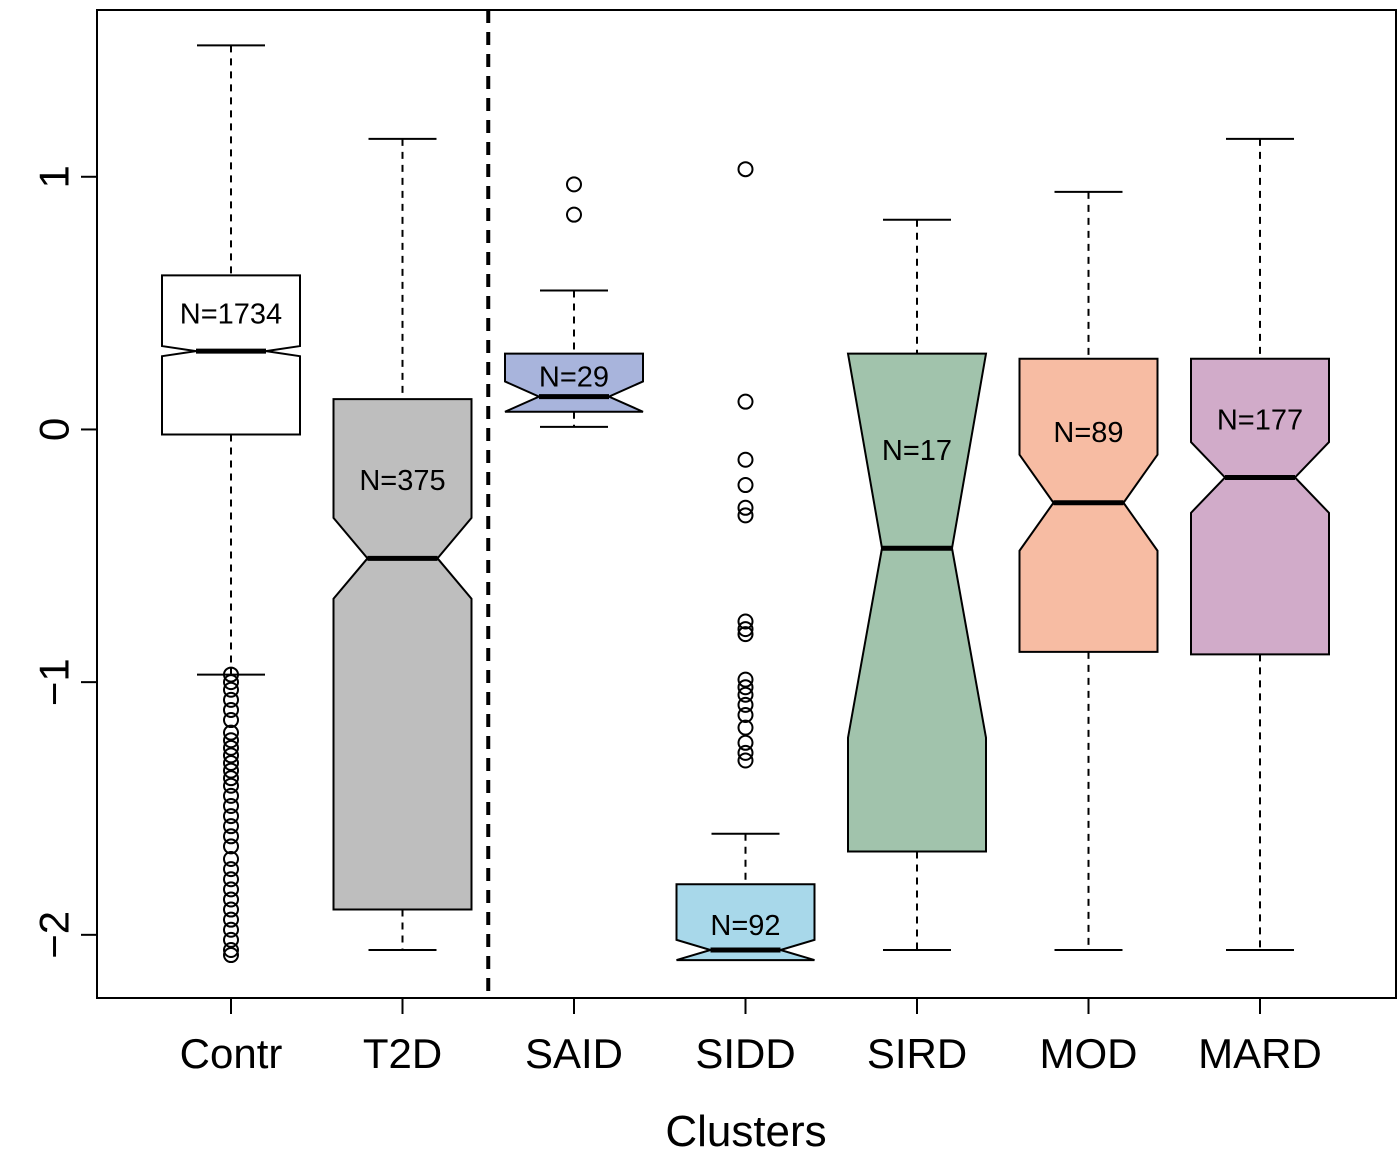  Describe the element at coordinates (54, 429) in the screenshot. I see `y-tick-label: 0` at that location.